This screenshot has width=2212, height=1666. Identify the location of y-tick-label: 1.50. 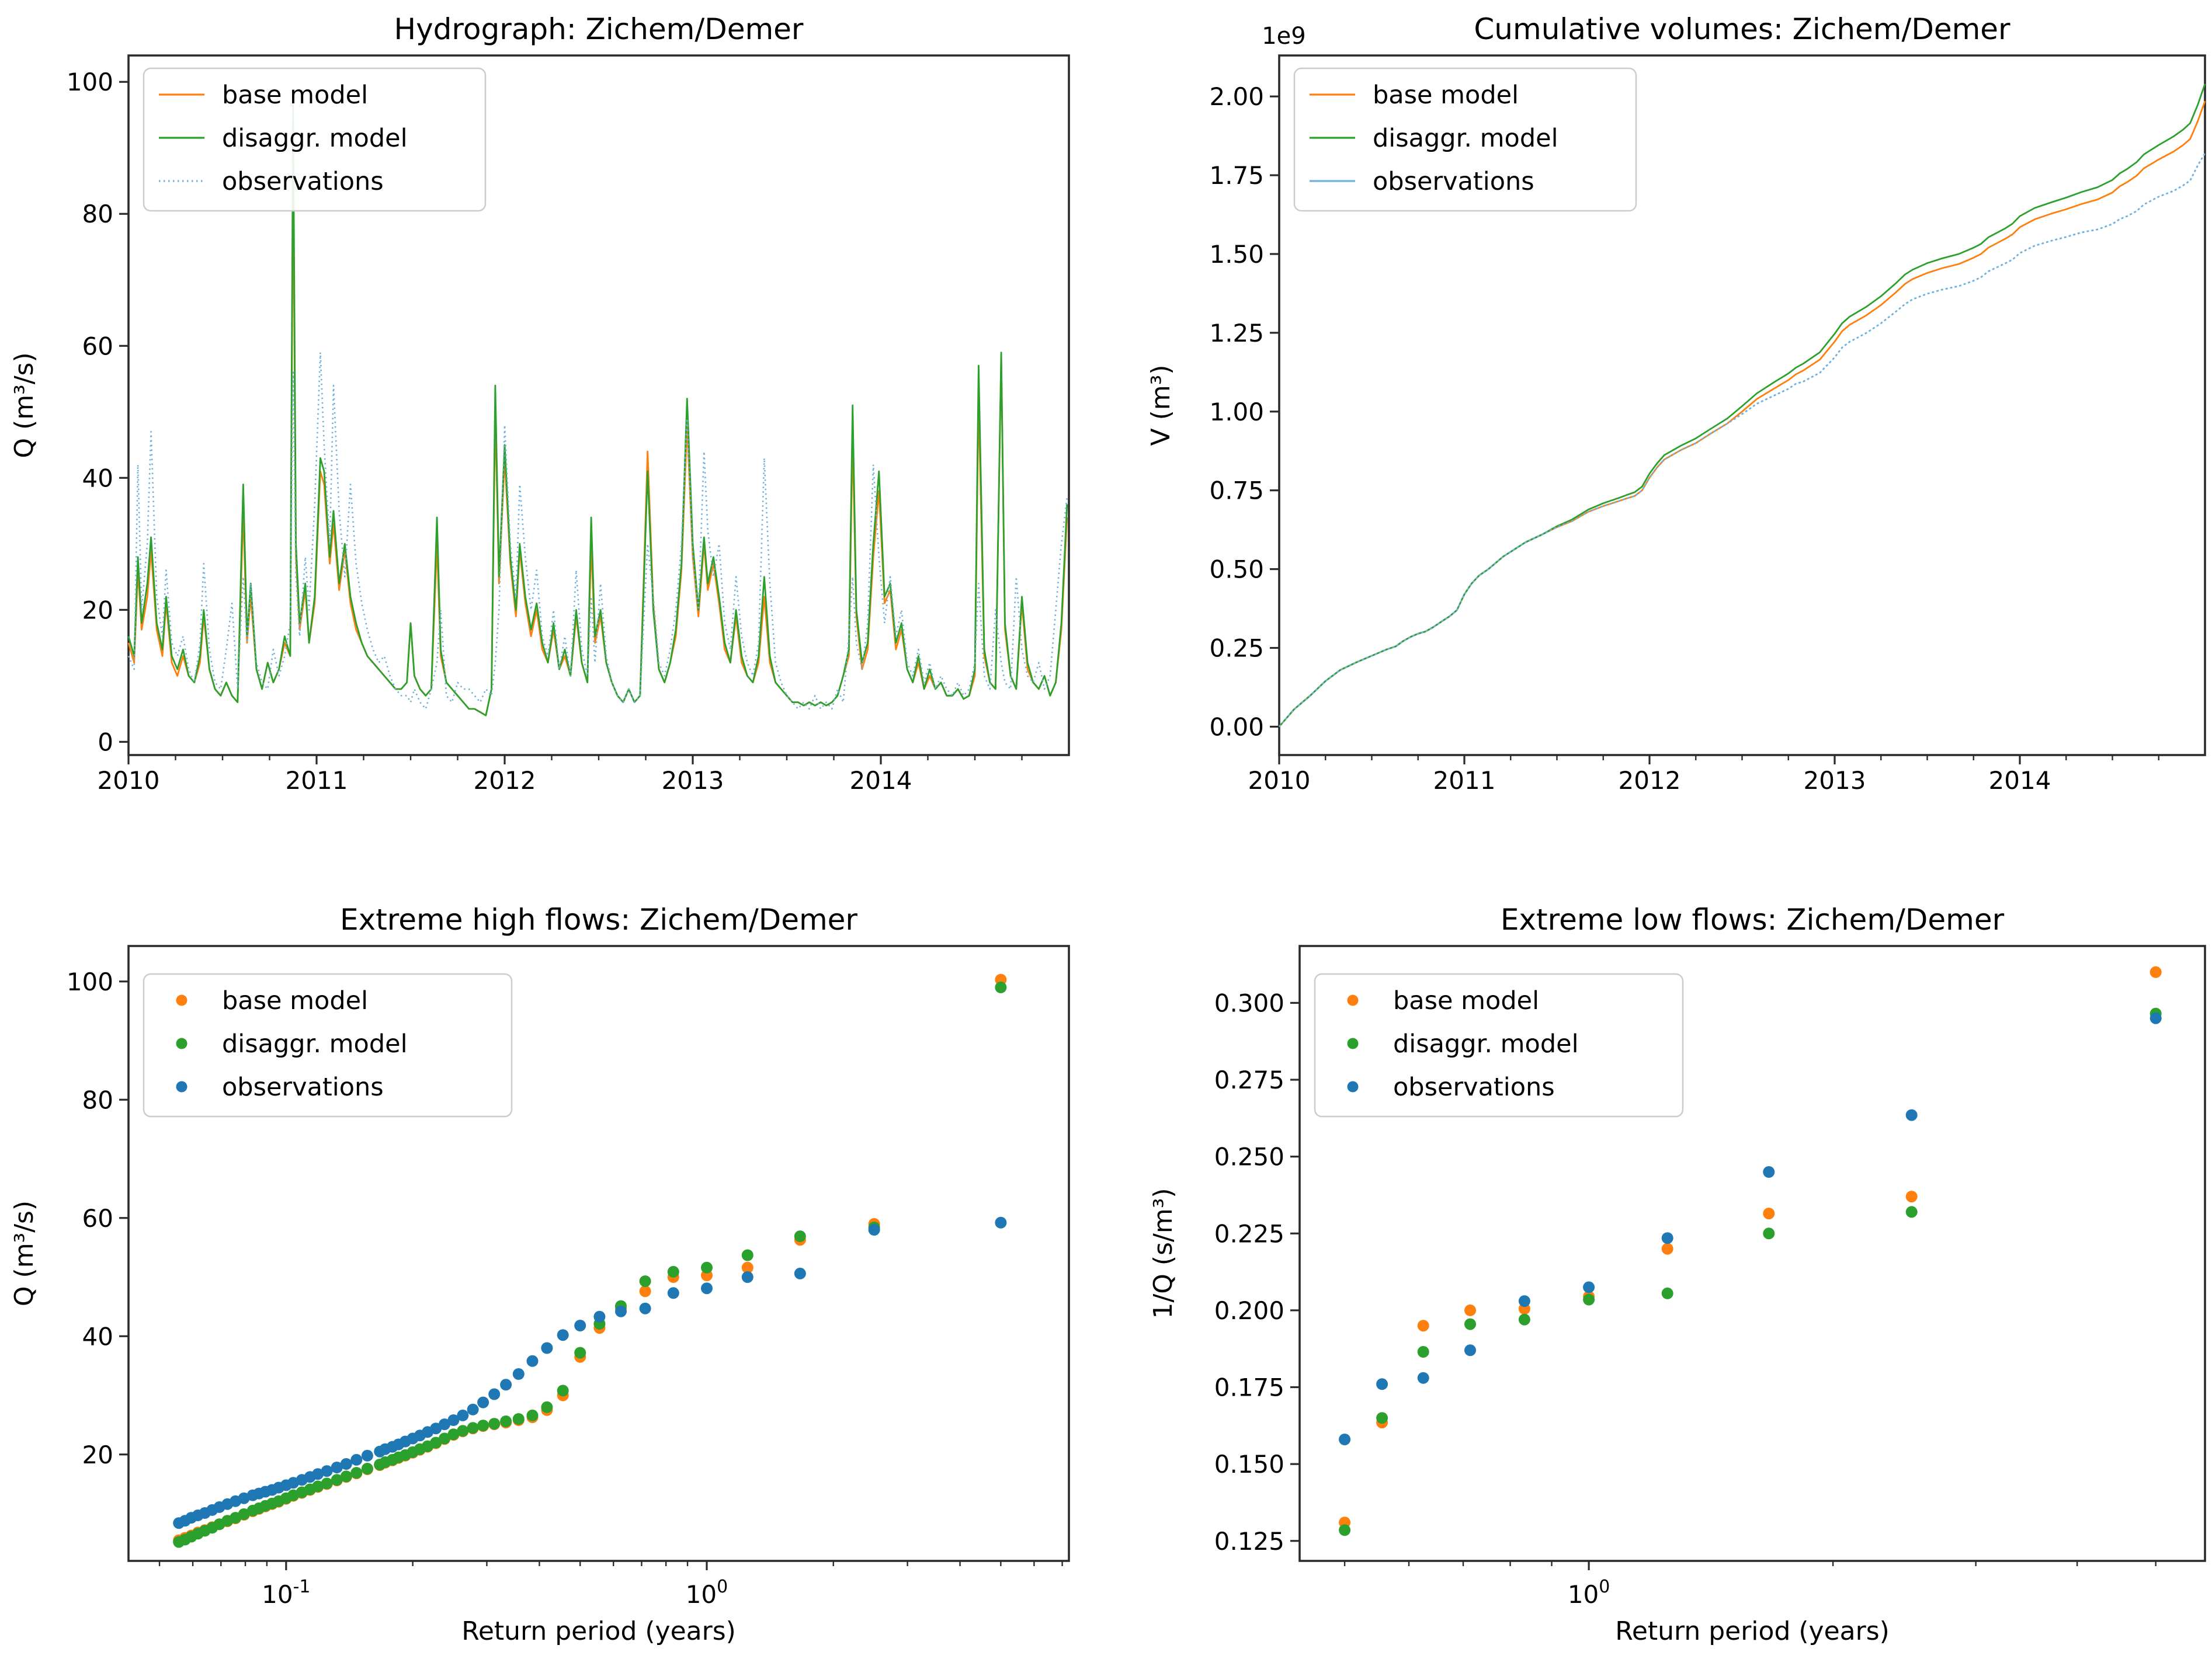
(1236, 254).